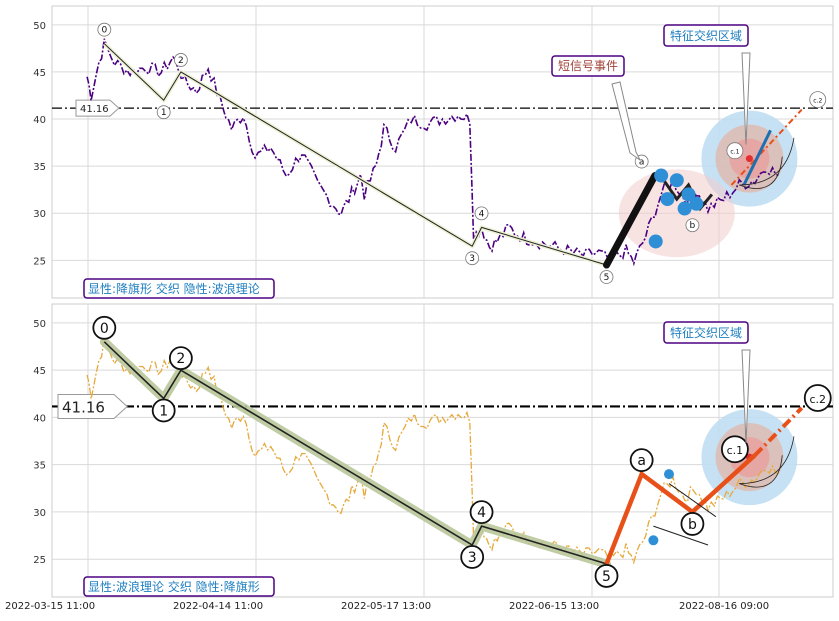 The height and width of the screenshot is (621, 839). Describe the element at coordinates (50, 606) in the screenshot. I see `x-tick-label: 2022-03-15 11:00` at that location.